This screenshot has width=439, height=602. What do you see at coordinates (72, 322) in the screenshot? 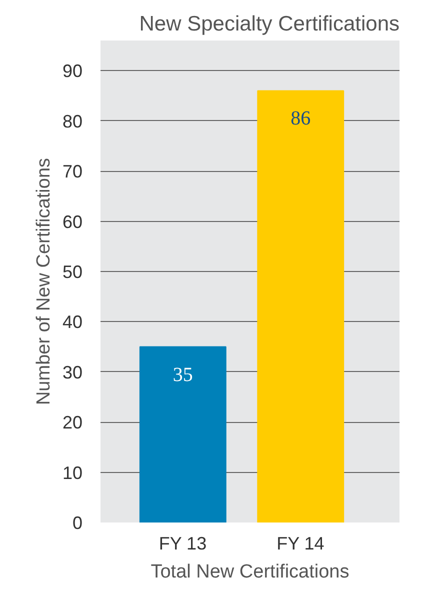
I see `y-tick-label: 40` at bounding box center [72, 322].